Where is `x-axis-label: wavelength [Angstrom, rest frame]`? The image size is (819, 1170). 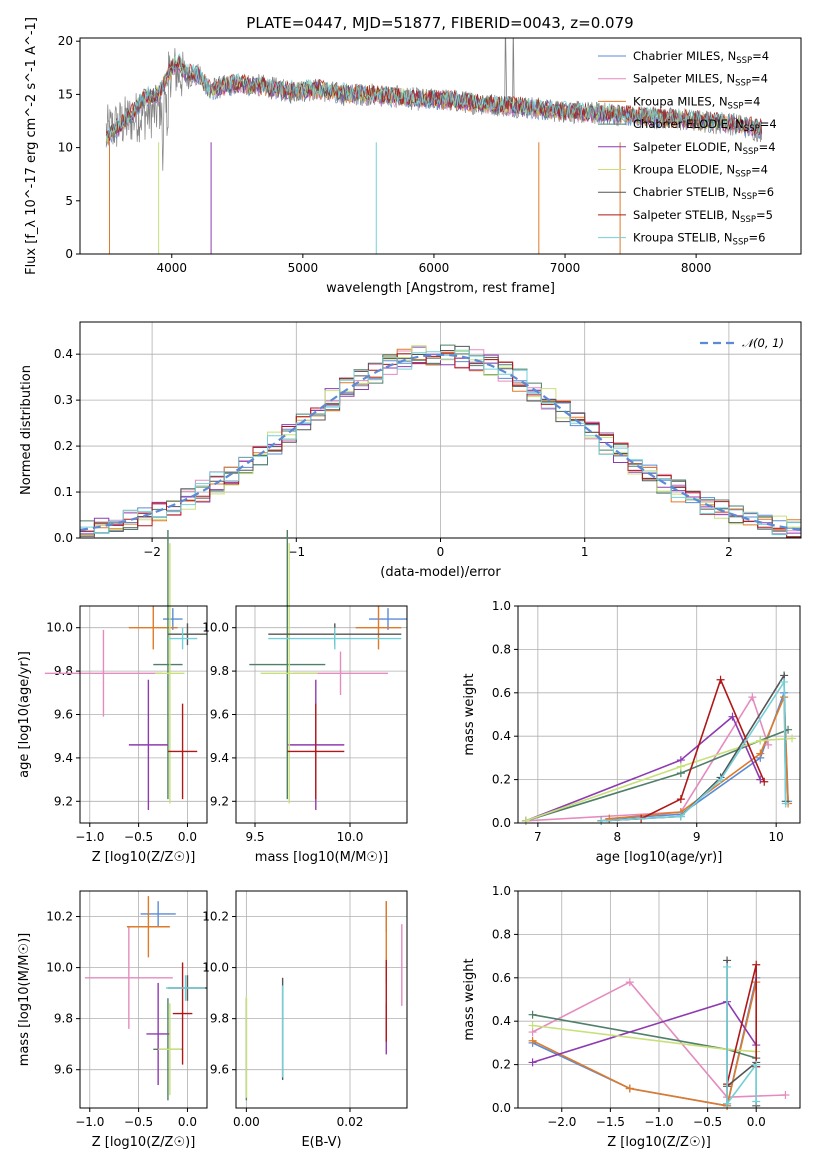 x-axis-label: wavelength [Angstrom, rest frame] is located at coordinates (440, 288).